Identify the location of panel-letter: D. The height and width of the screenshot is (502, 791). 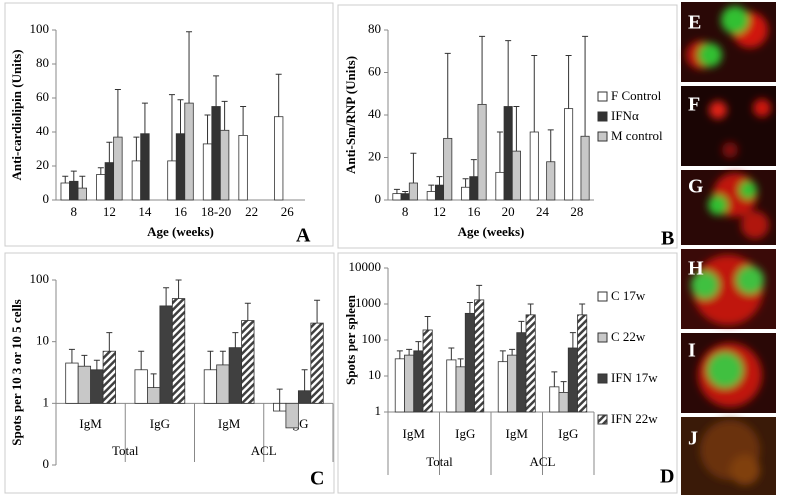
(667, 477).